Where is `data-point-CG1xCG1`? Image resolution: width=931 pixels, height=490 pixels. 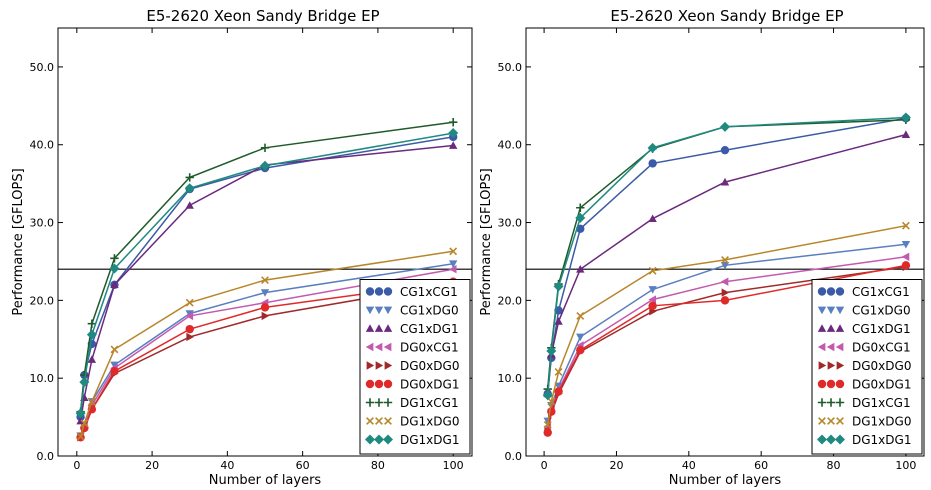
data-point-CG1xCG1 is located at coordinates (725, 150).